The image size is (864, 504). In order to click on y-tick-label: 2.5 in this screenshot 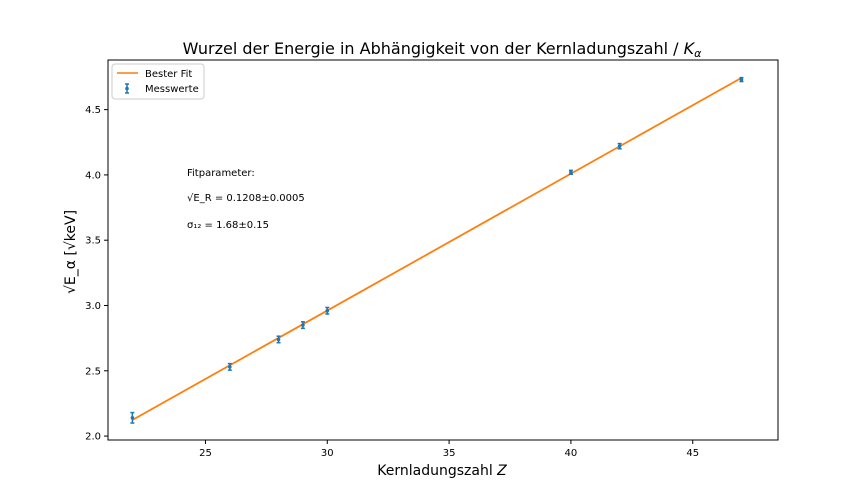, I will do `click(93, 371)`.